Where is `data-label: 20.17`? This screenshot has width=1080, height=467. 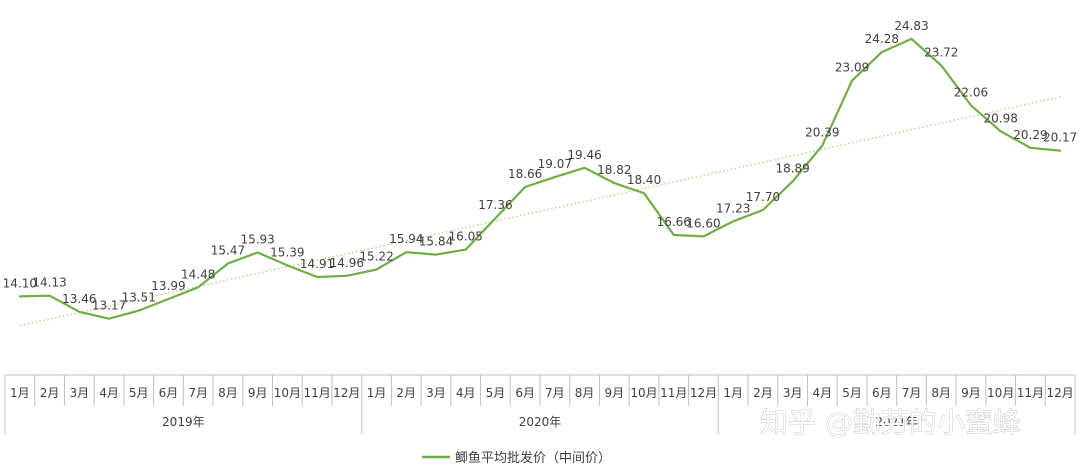 data-label: 20.17 is located at coordinates (1060, 138).